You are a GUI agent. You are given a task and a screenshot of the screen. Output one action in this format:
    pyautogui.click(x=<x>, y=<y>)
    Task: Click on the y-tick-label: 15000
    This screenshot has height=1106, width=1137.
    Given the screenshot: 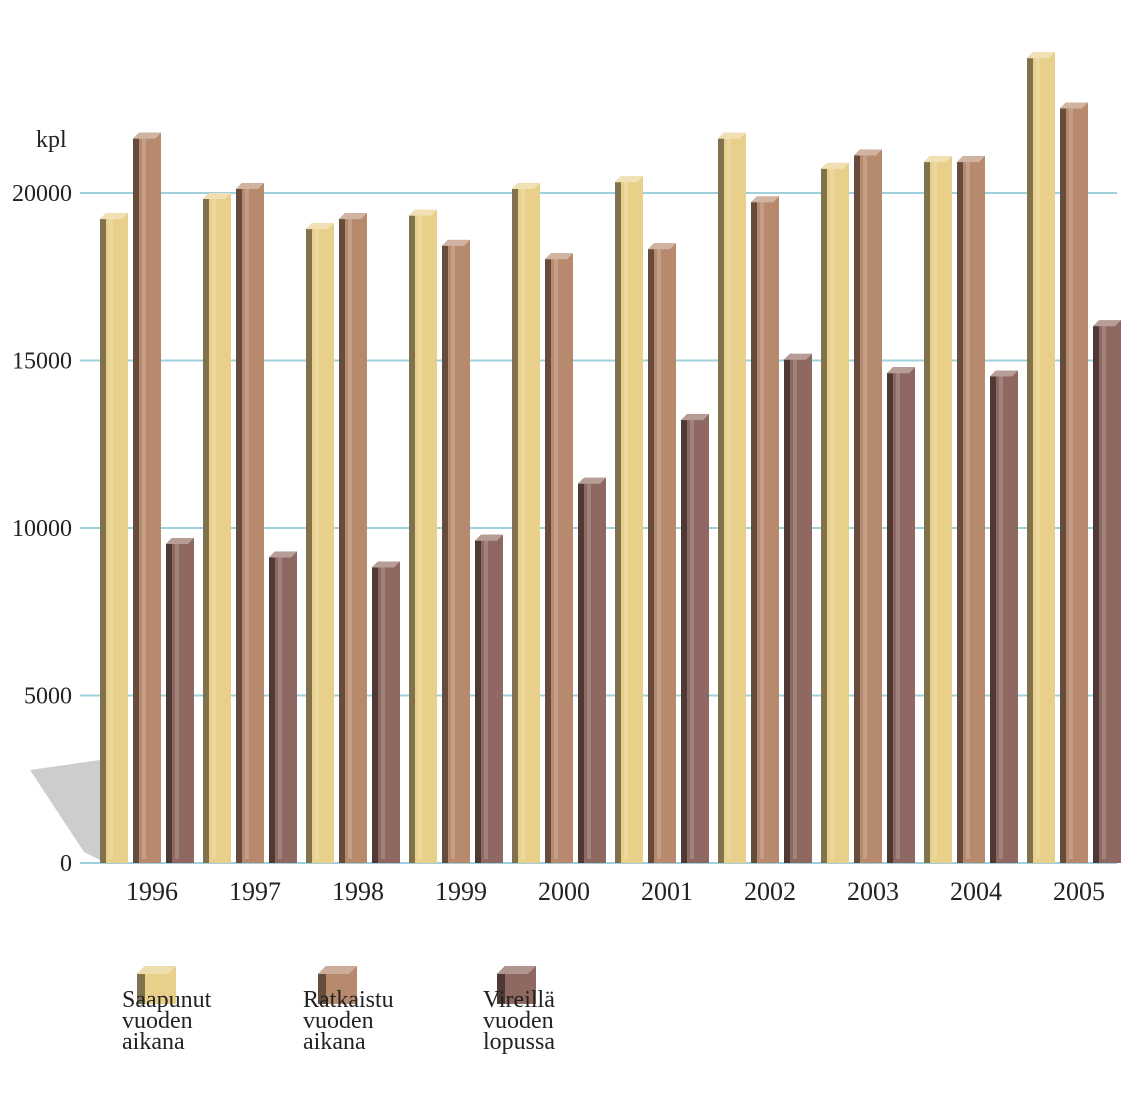 What is the action you would take?
    pyautogui.click(x=42, y=362)
    